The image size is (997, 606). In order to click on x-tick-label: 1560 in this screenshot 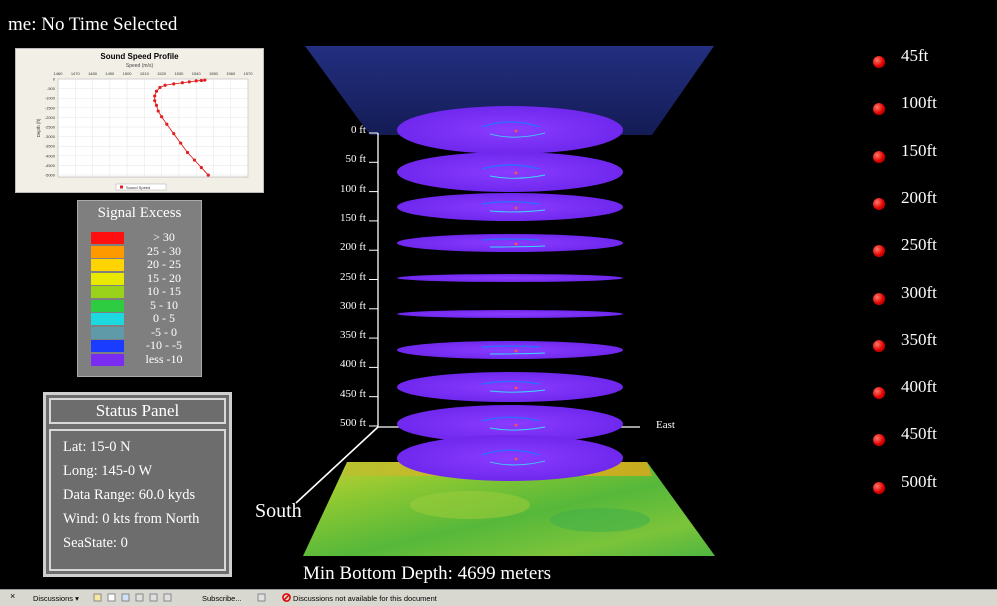, I will do `click(231, 73)`.